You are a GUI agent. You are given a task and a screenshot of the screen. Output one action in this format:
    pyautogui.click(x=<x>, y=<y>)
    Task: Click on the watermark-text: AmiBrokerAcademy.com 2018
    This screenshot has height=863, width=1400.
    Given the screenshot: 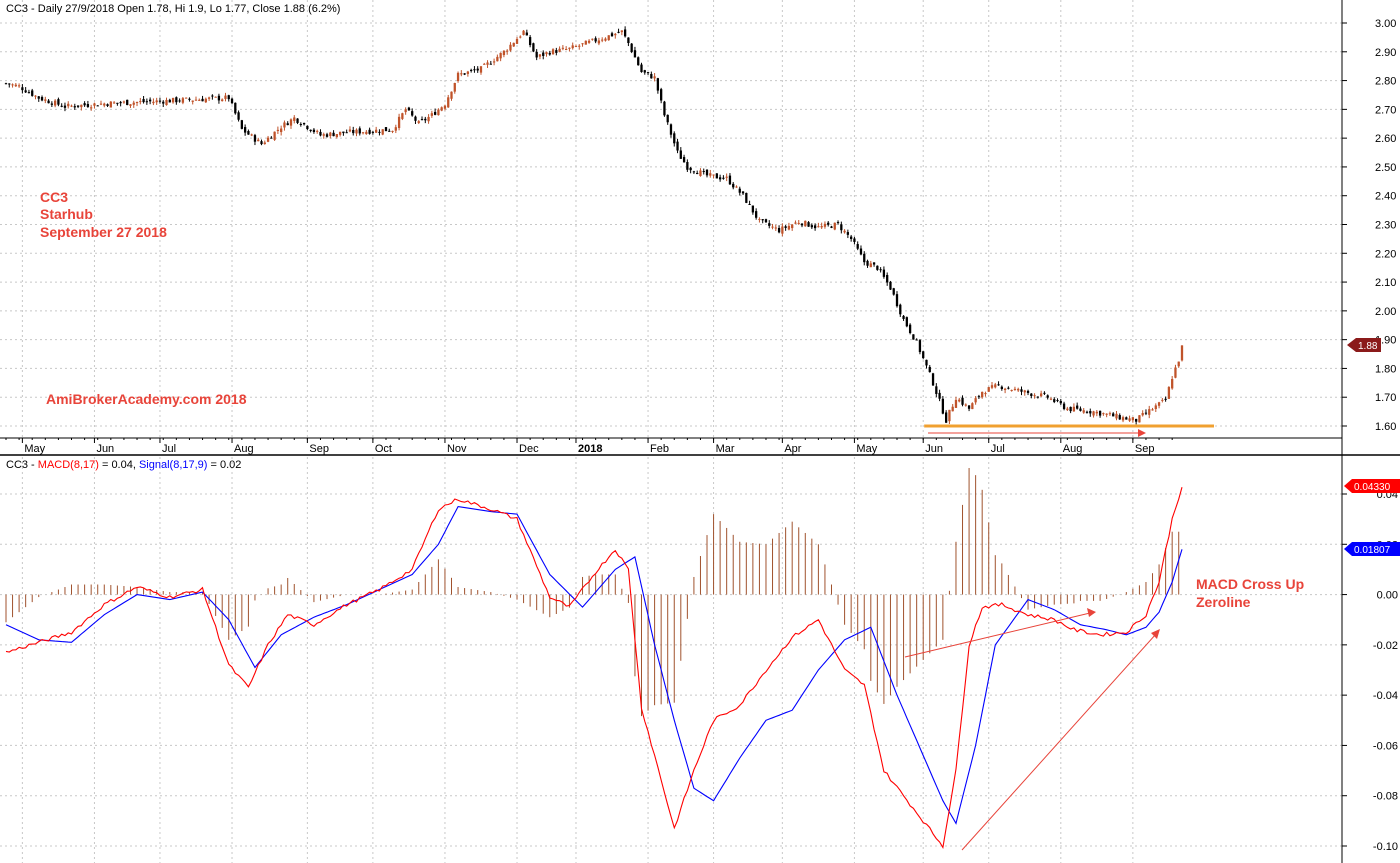 What is the action you would take?
    pyautogui.click(x=146, y=399)
    